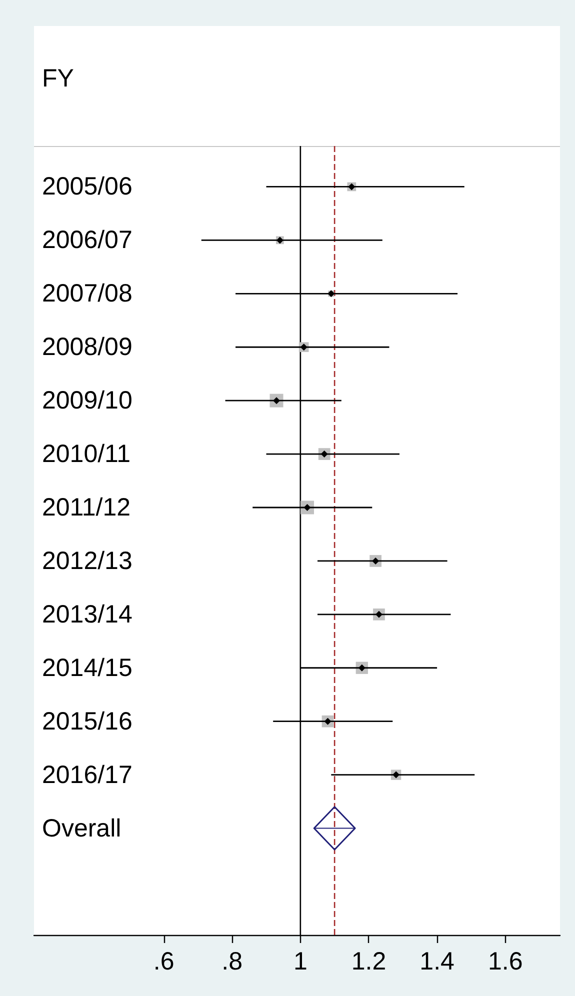 This screenshot has width=575, height=996. I want to click on y-tick-label: 2009/10, so click(87, 400).